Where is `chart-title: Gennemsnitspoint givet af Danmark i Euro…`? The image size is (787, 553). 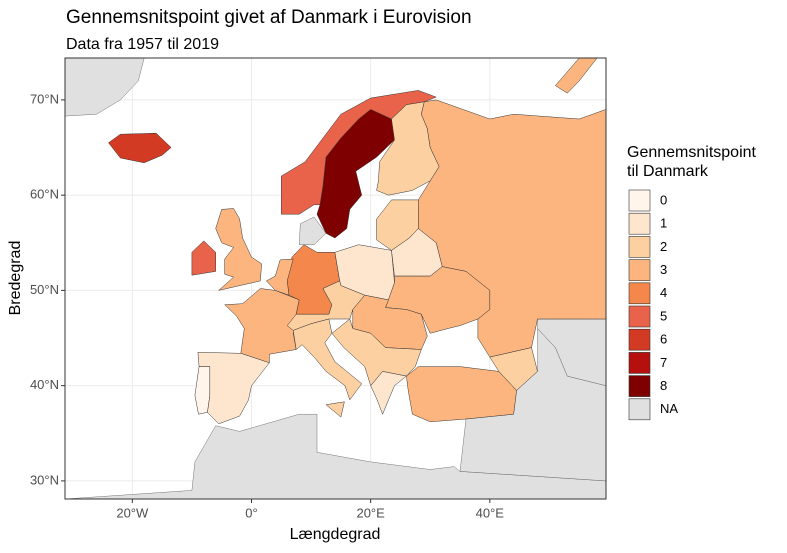 chart-title: Gennemsnitspoint givet af Danmark i Euro… is located at coordinates (269, 17).